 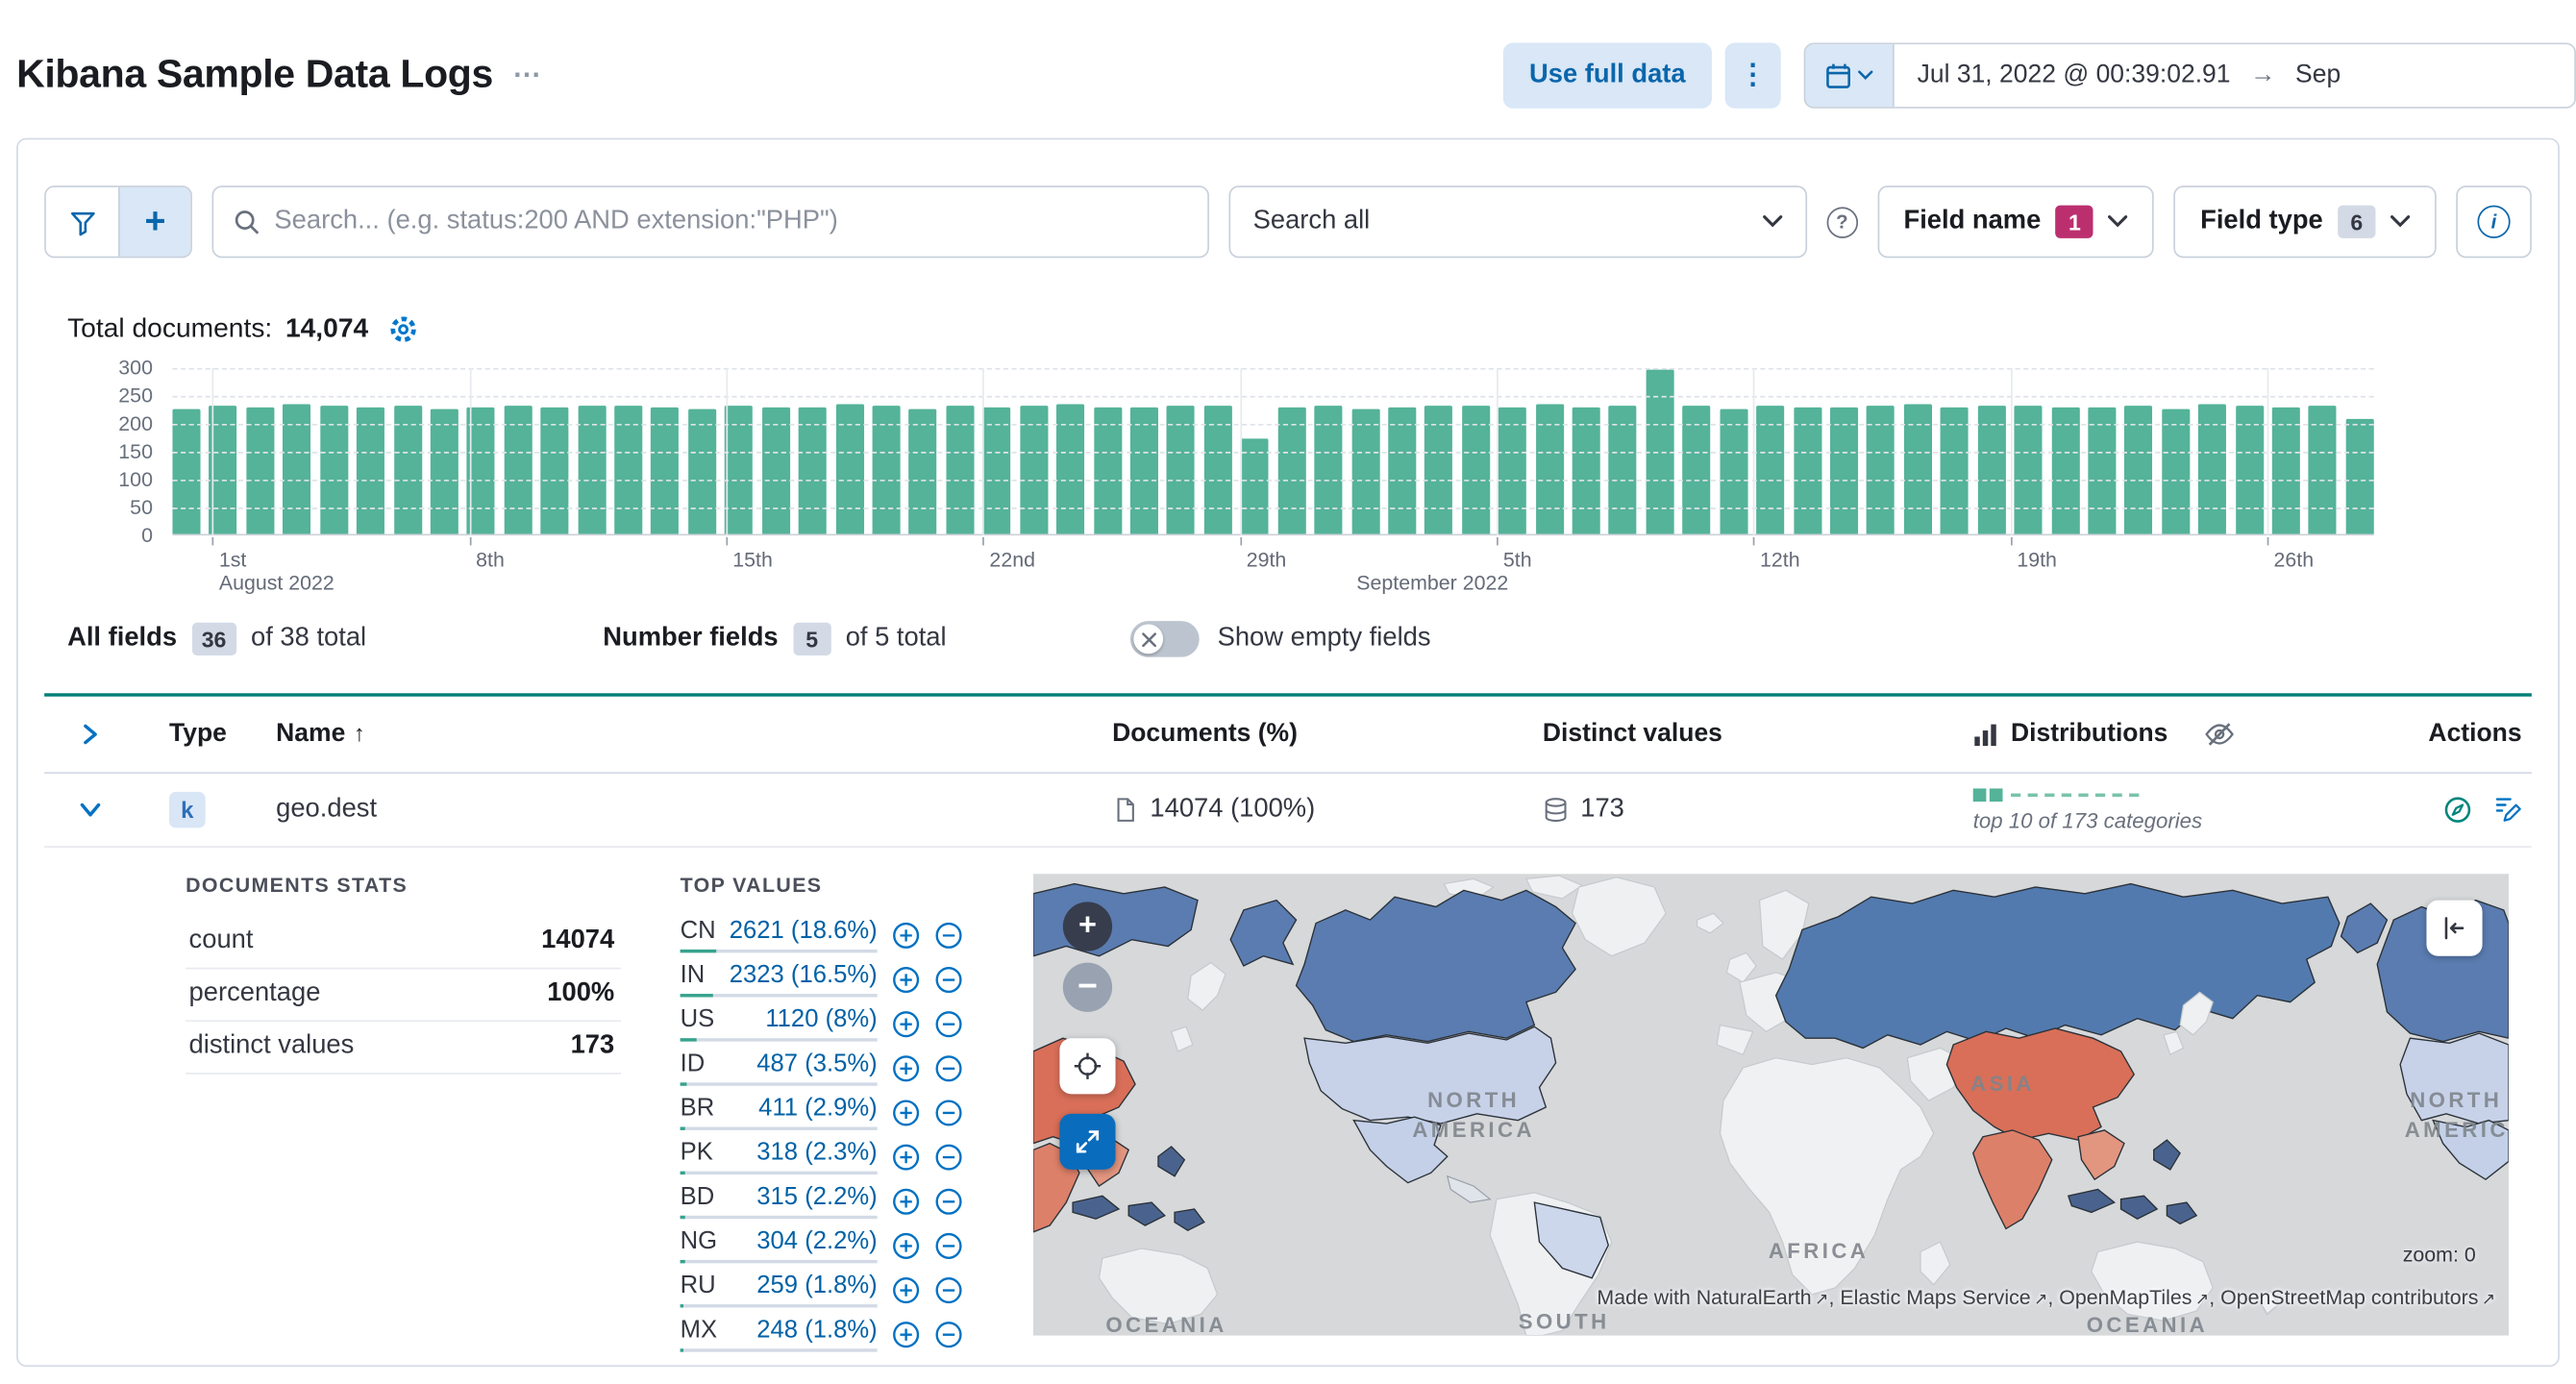 I want to click on show-empty-fields-toggle, so click(x=1165, y=639).